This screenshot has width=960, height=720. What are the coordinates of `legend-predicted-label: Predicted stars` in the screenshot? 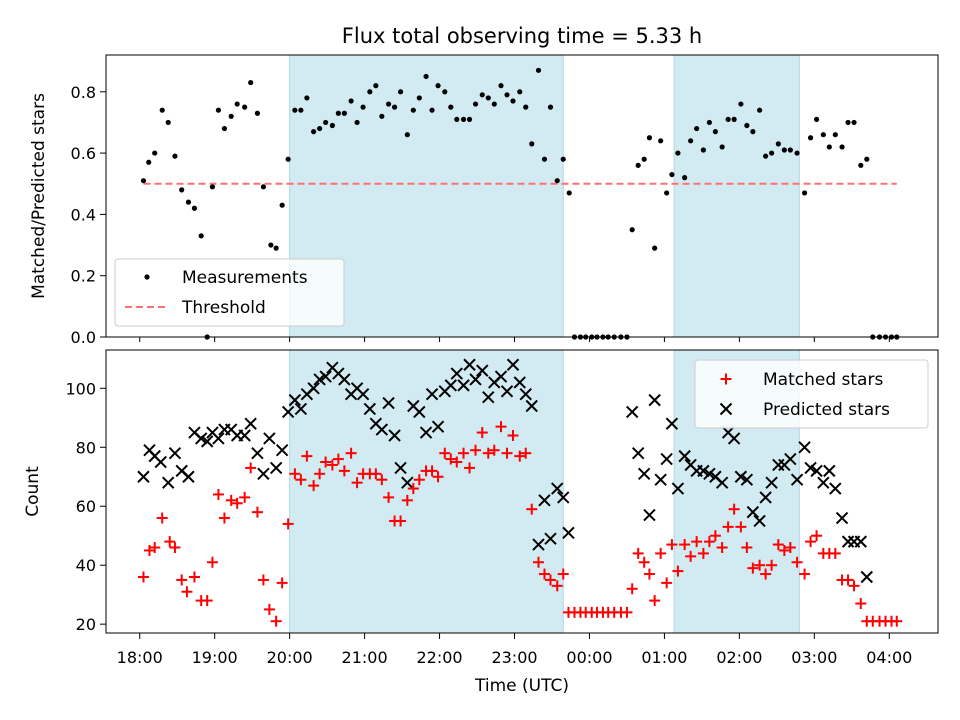 It's located at (826, 410).